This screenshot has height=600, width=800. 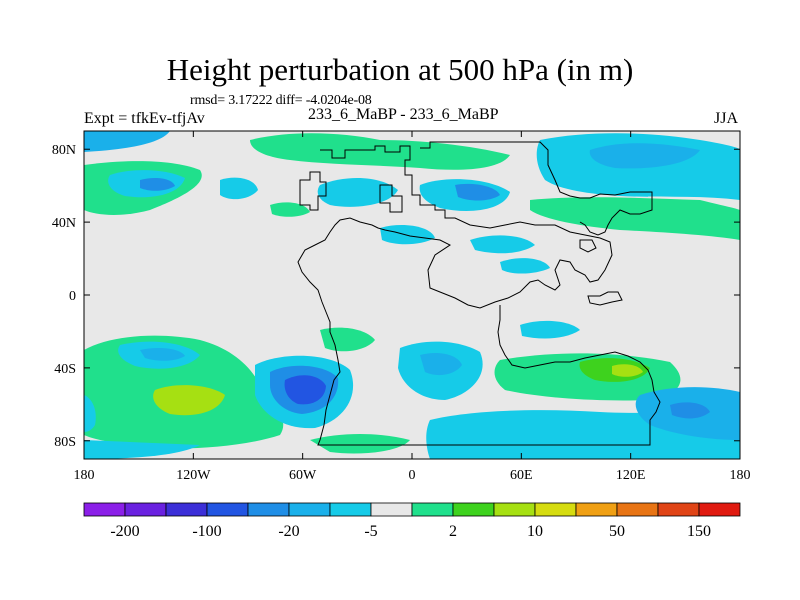 I want to click on lon-tick-label: 60E, so click(x=521, y=475).